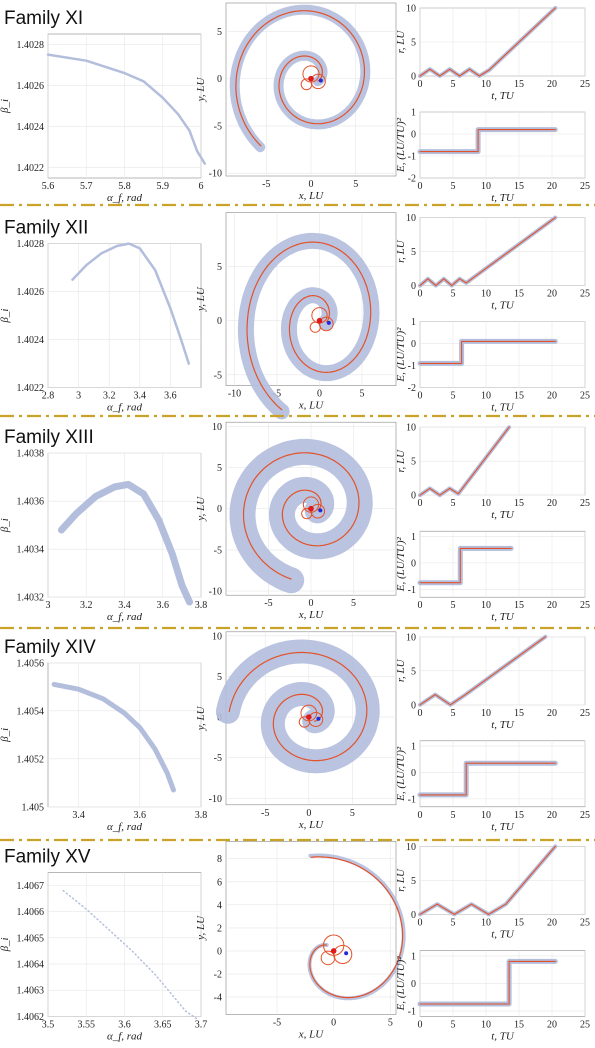 The image size is (595, 1048). Describe the element at coordinates (31, 127) in the screenshot. I see `y-tick-label: 1.4024` at that location.